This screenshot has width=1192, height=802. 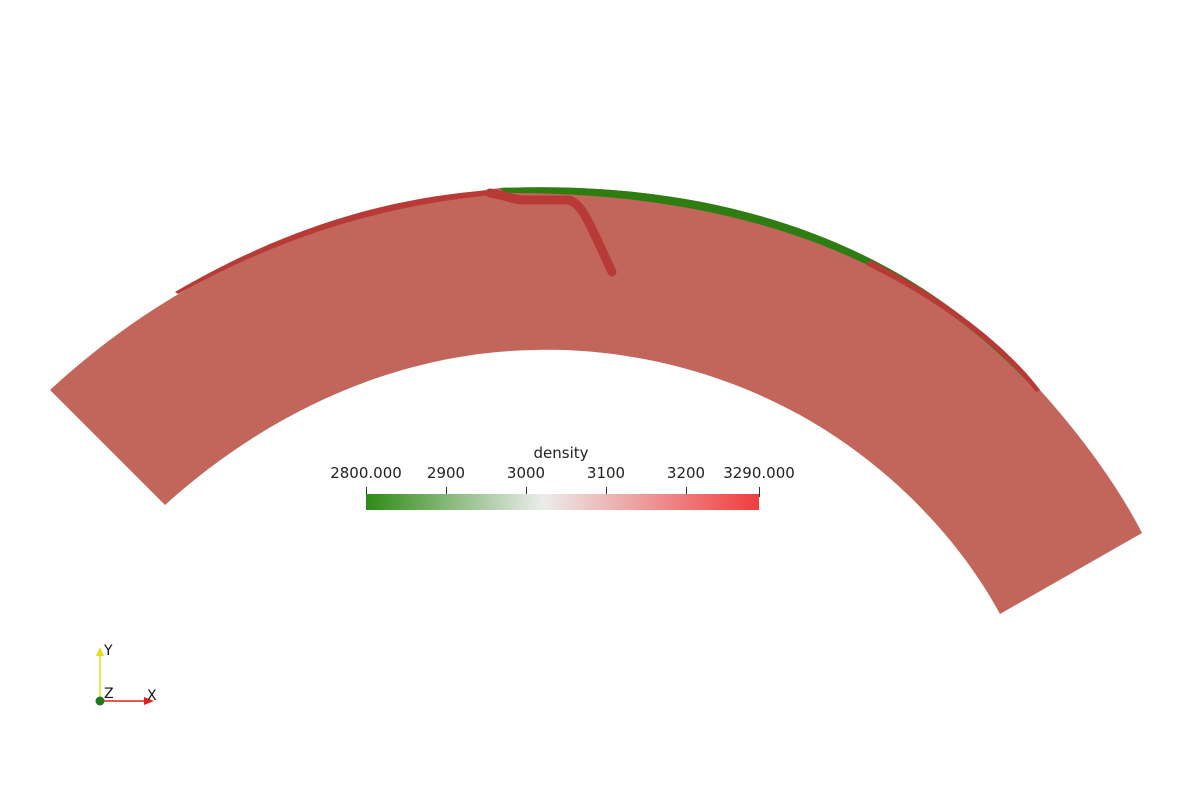 I want to click on colorbar-label: 2800.000, so click(x=366, y=473).